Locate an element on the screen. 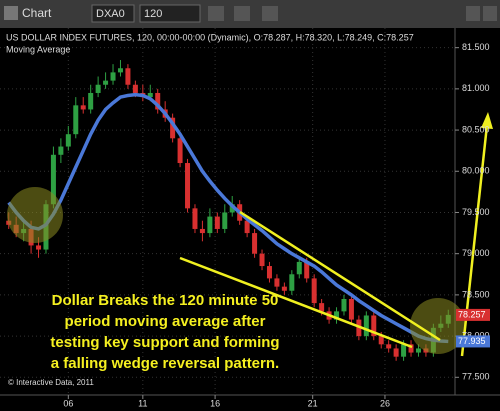 The width and height of the screenshot is (500, 411). chart-icon is located at coordinates (11, 13).